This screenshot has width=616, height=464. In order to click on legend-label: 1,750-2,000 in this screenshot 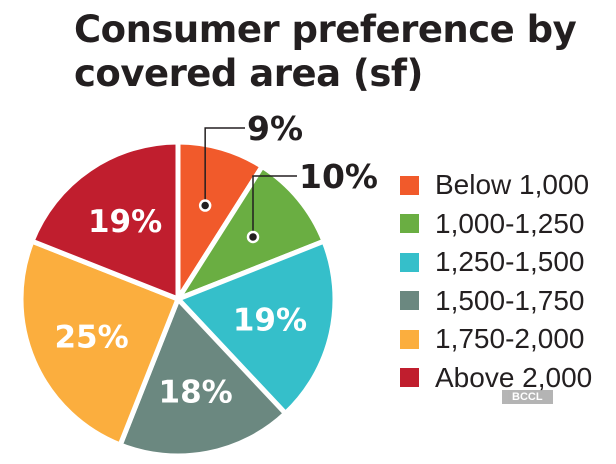, I will do `click(510, 339)`.